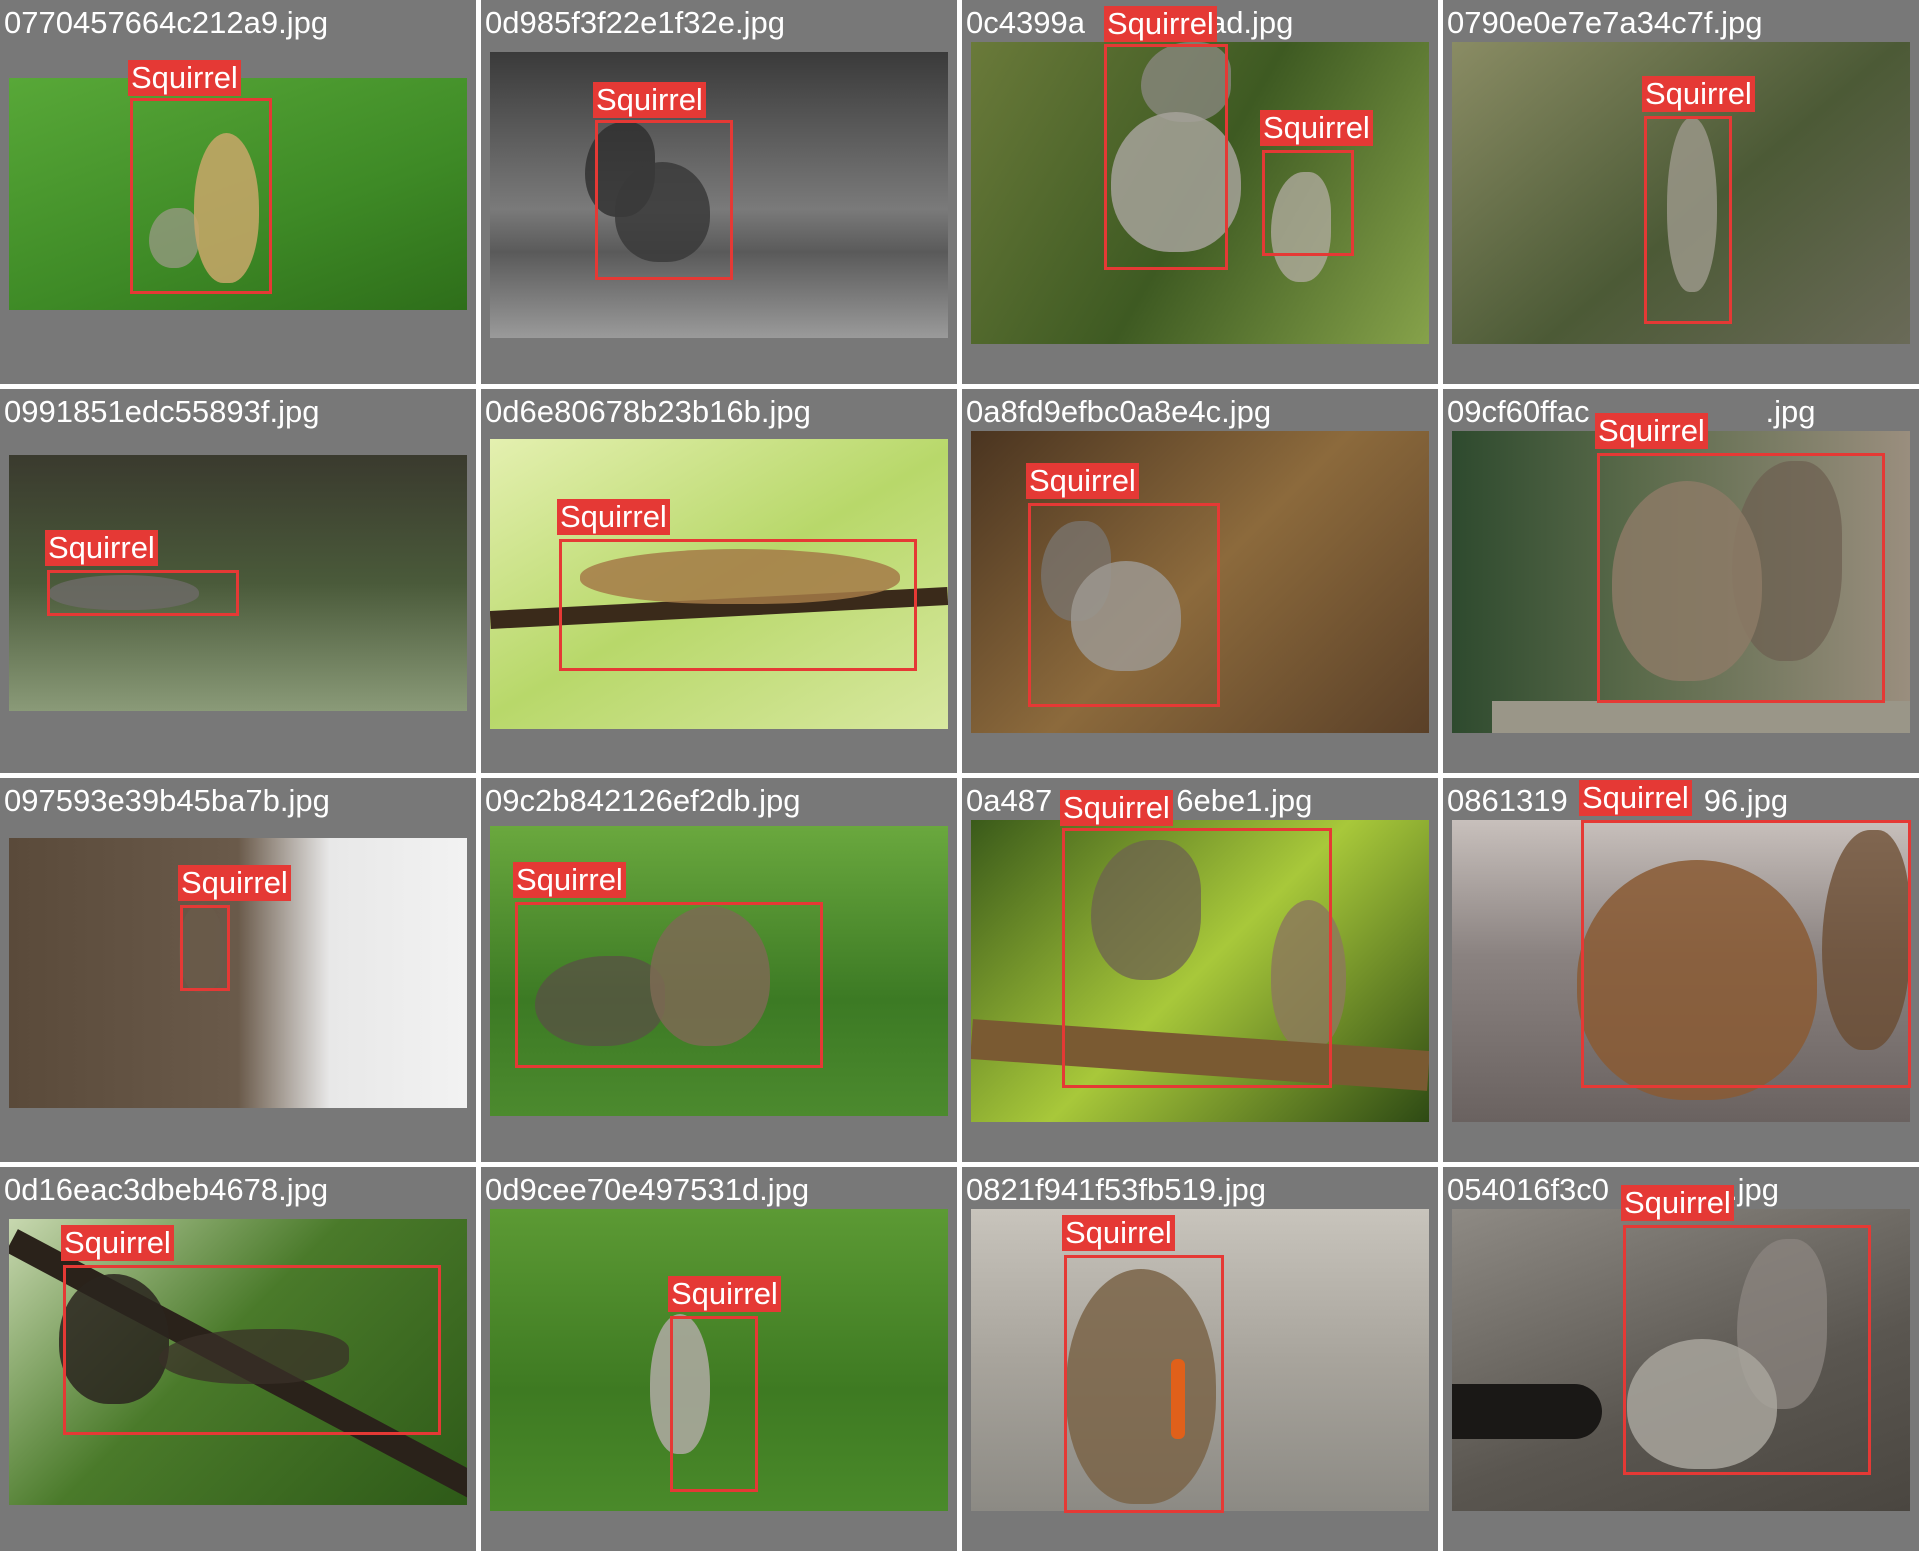 This screenshot has height=1556, width=1920. I want to click on grid-cell: 09cf60ffac .jpg Squirrel, so click(1681, 581).